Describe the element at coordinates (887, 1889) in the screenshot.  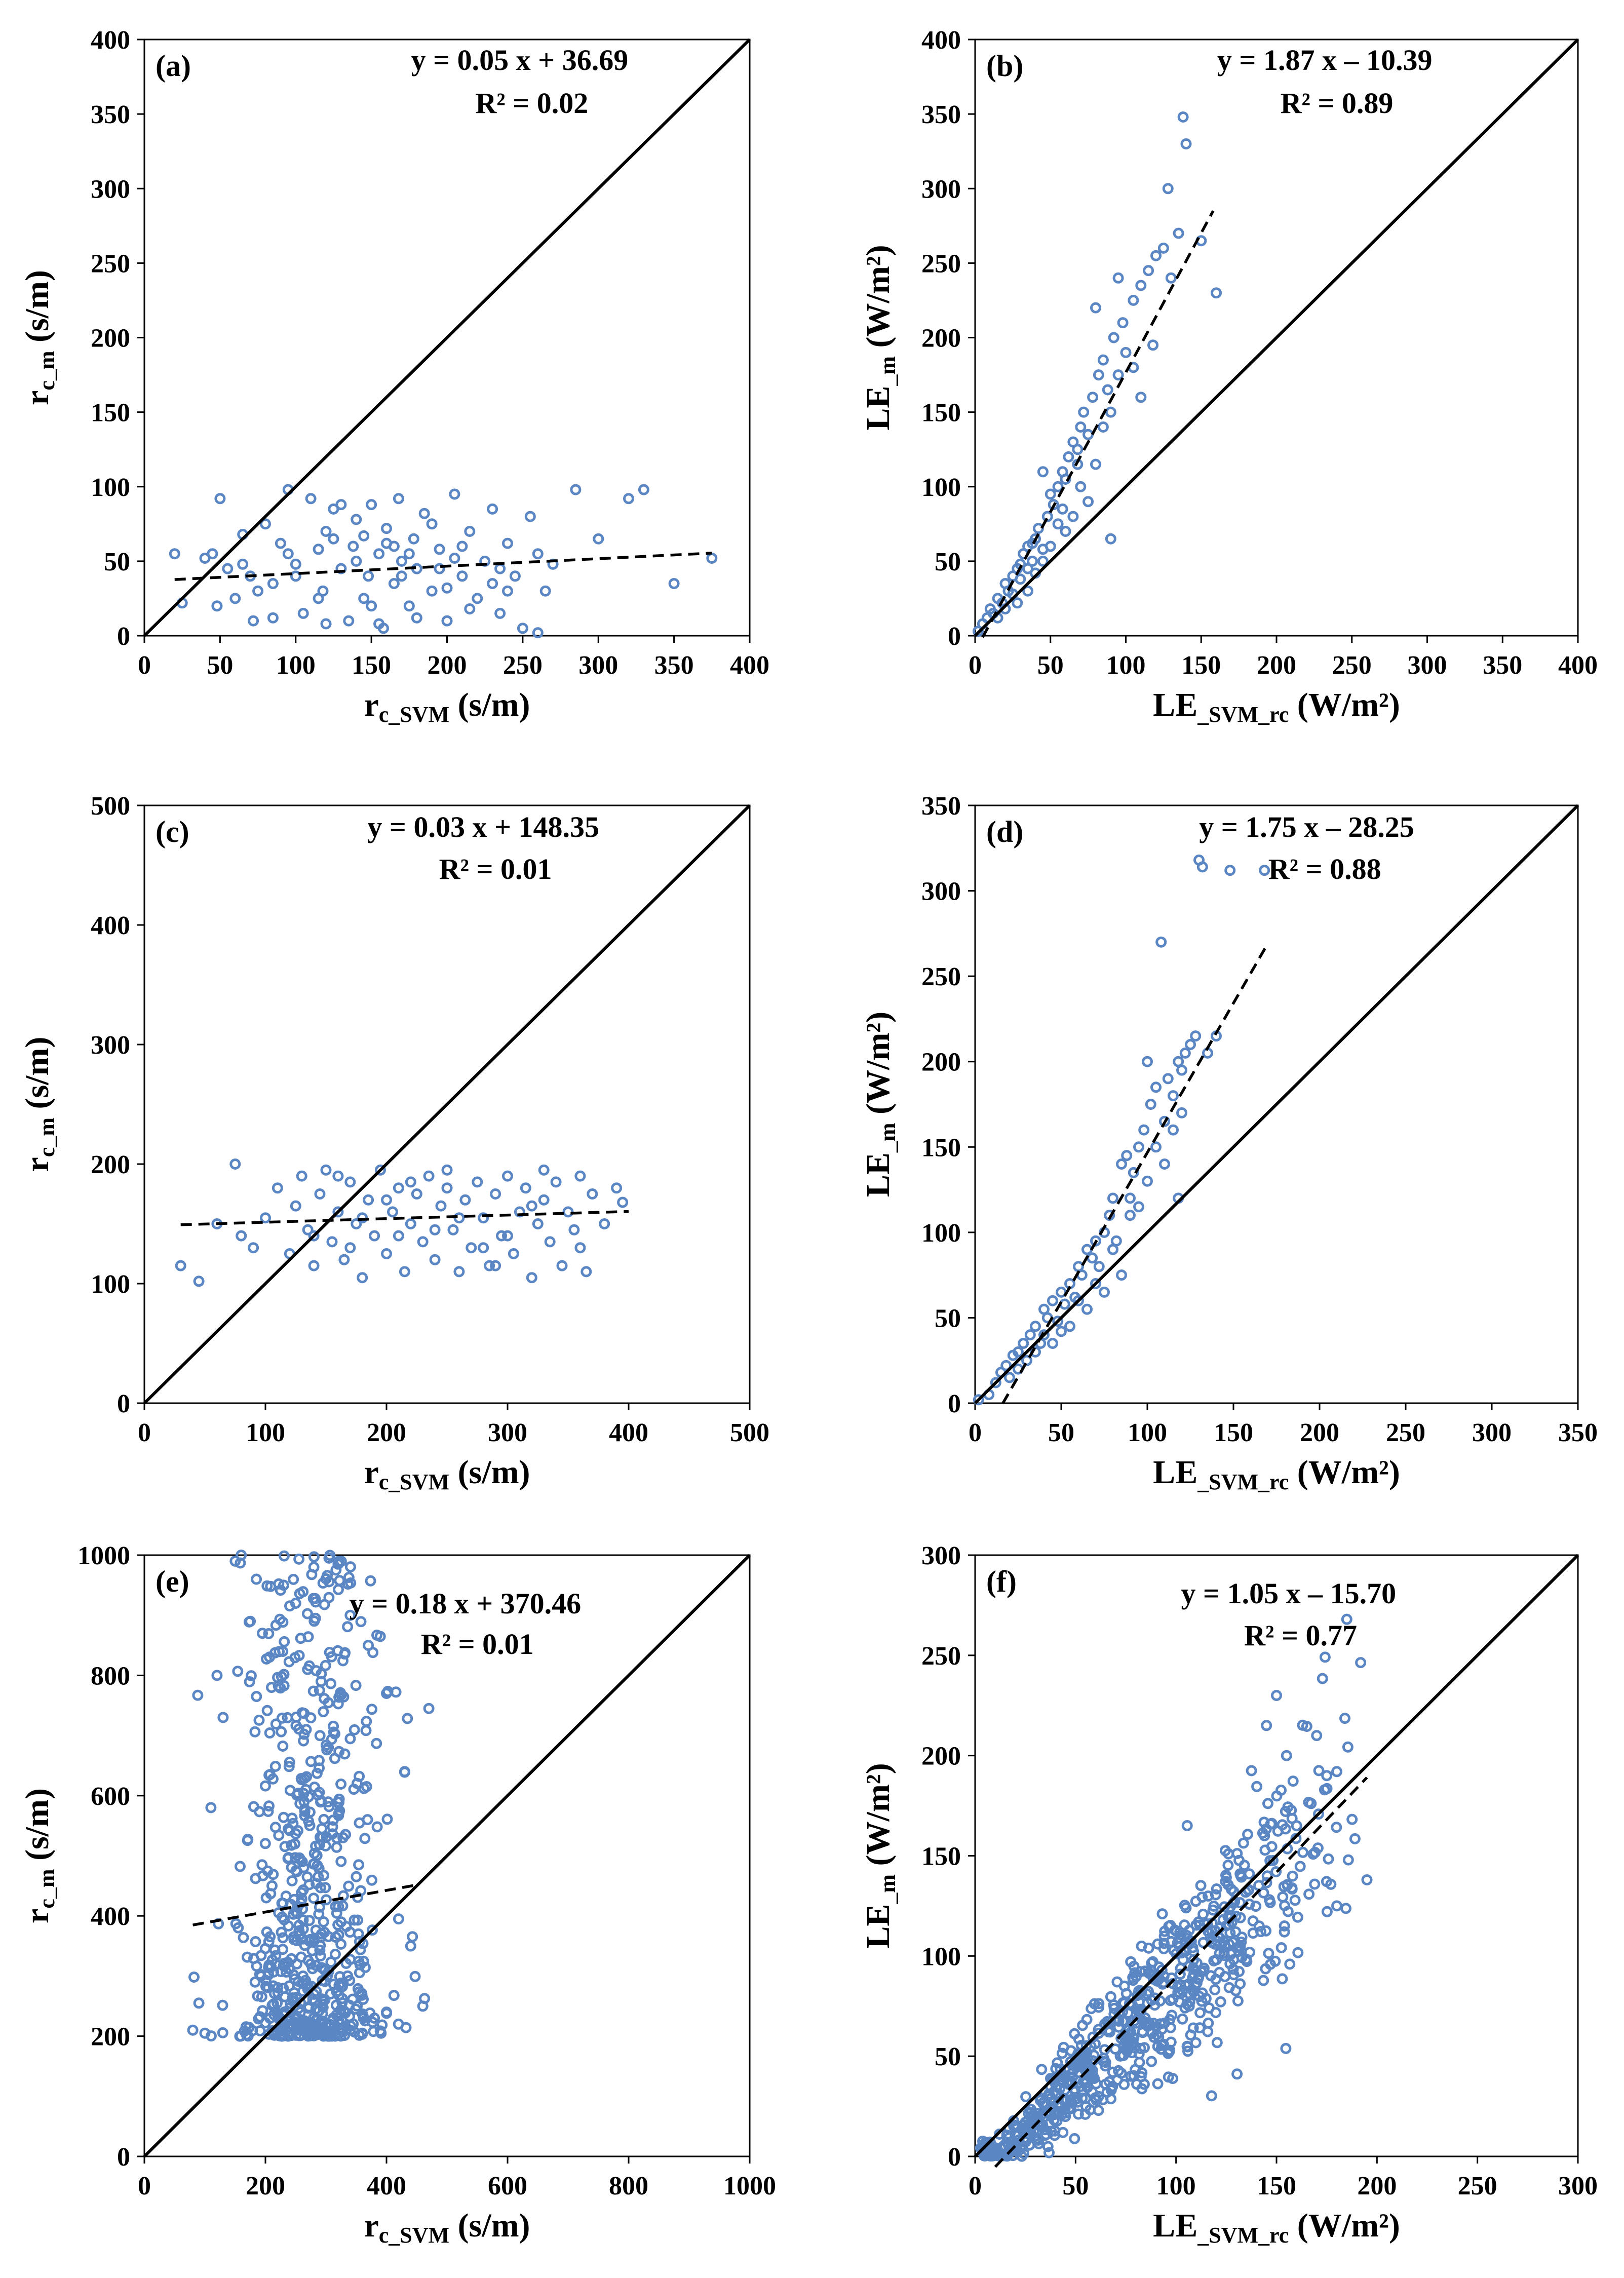
I see `y-axis-label-subscript: _m` at that location.